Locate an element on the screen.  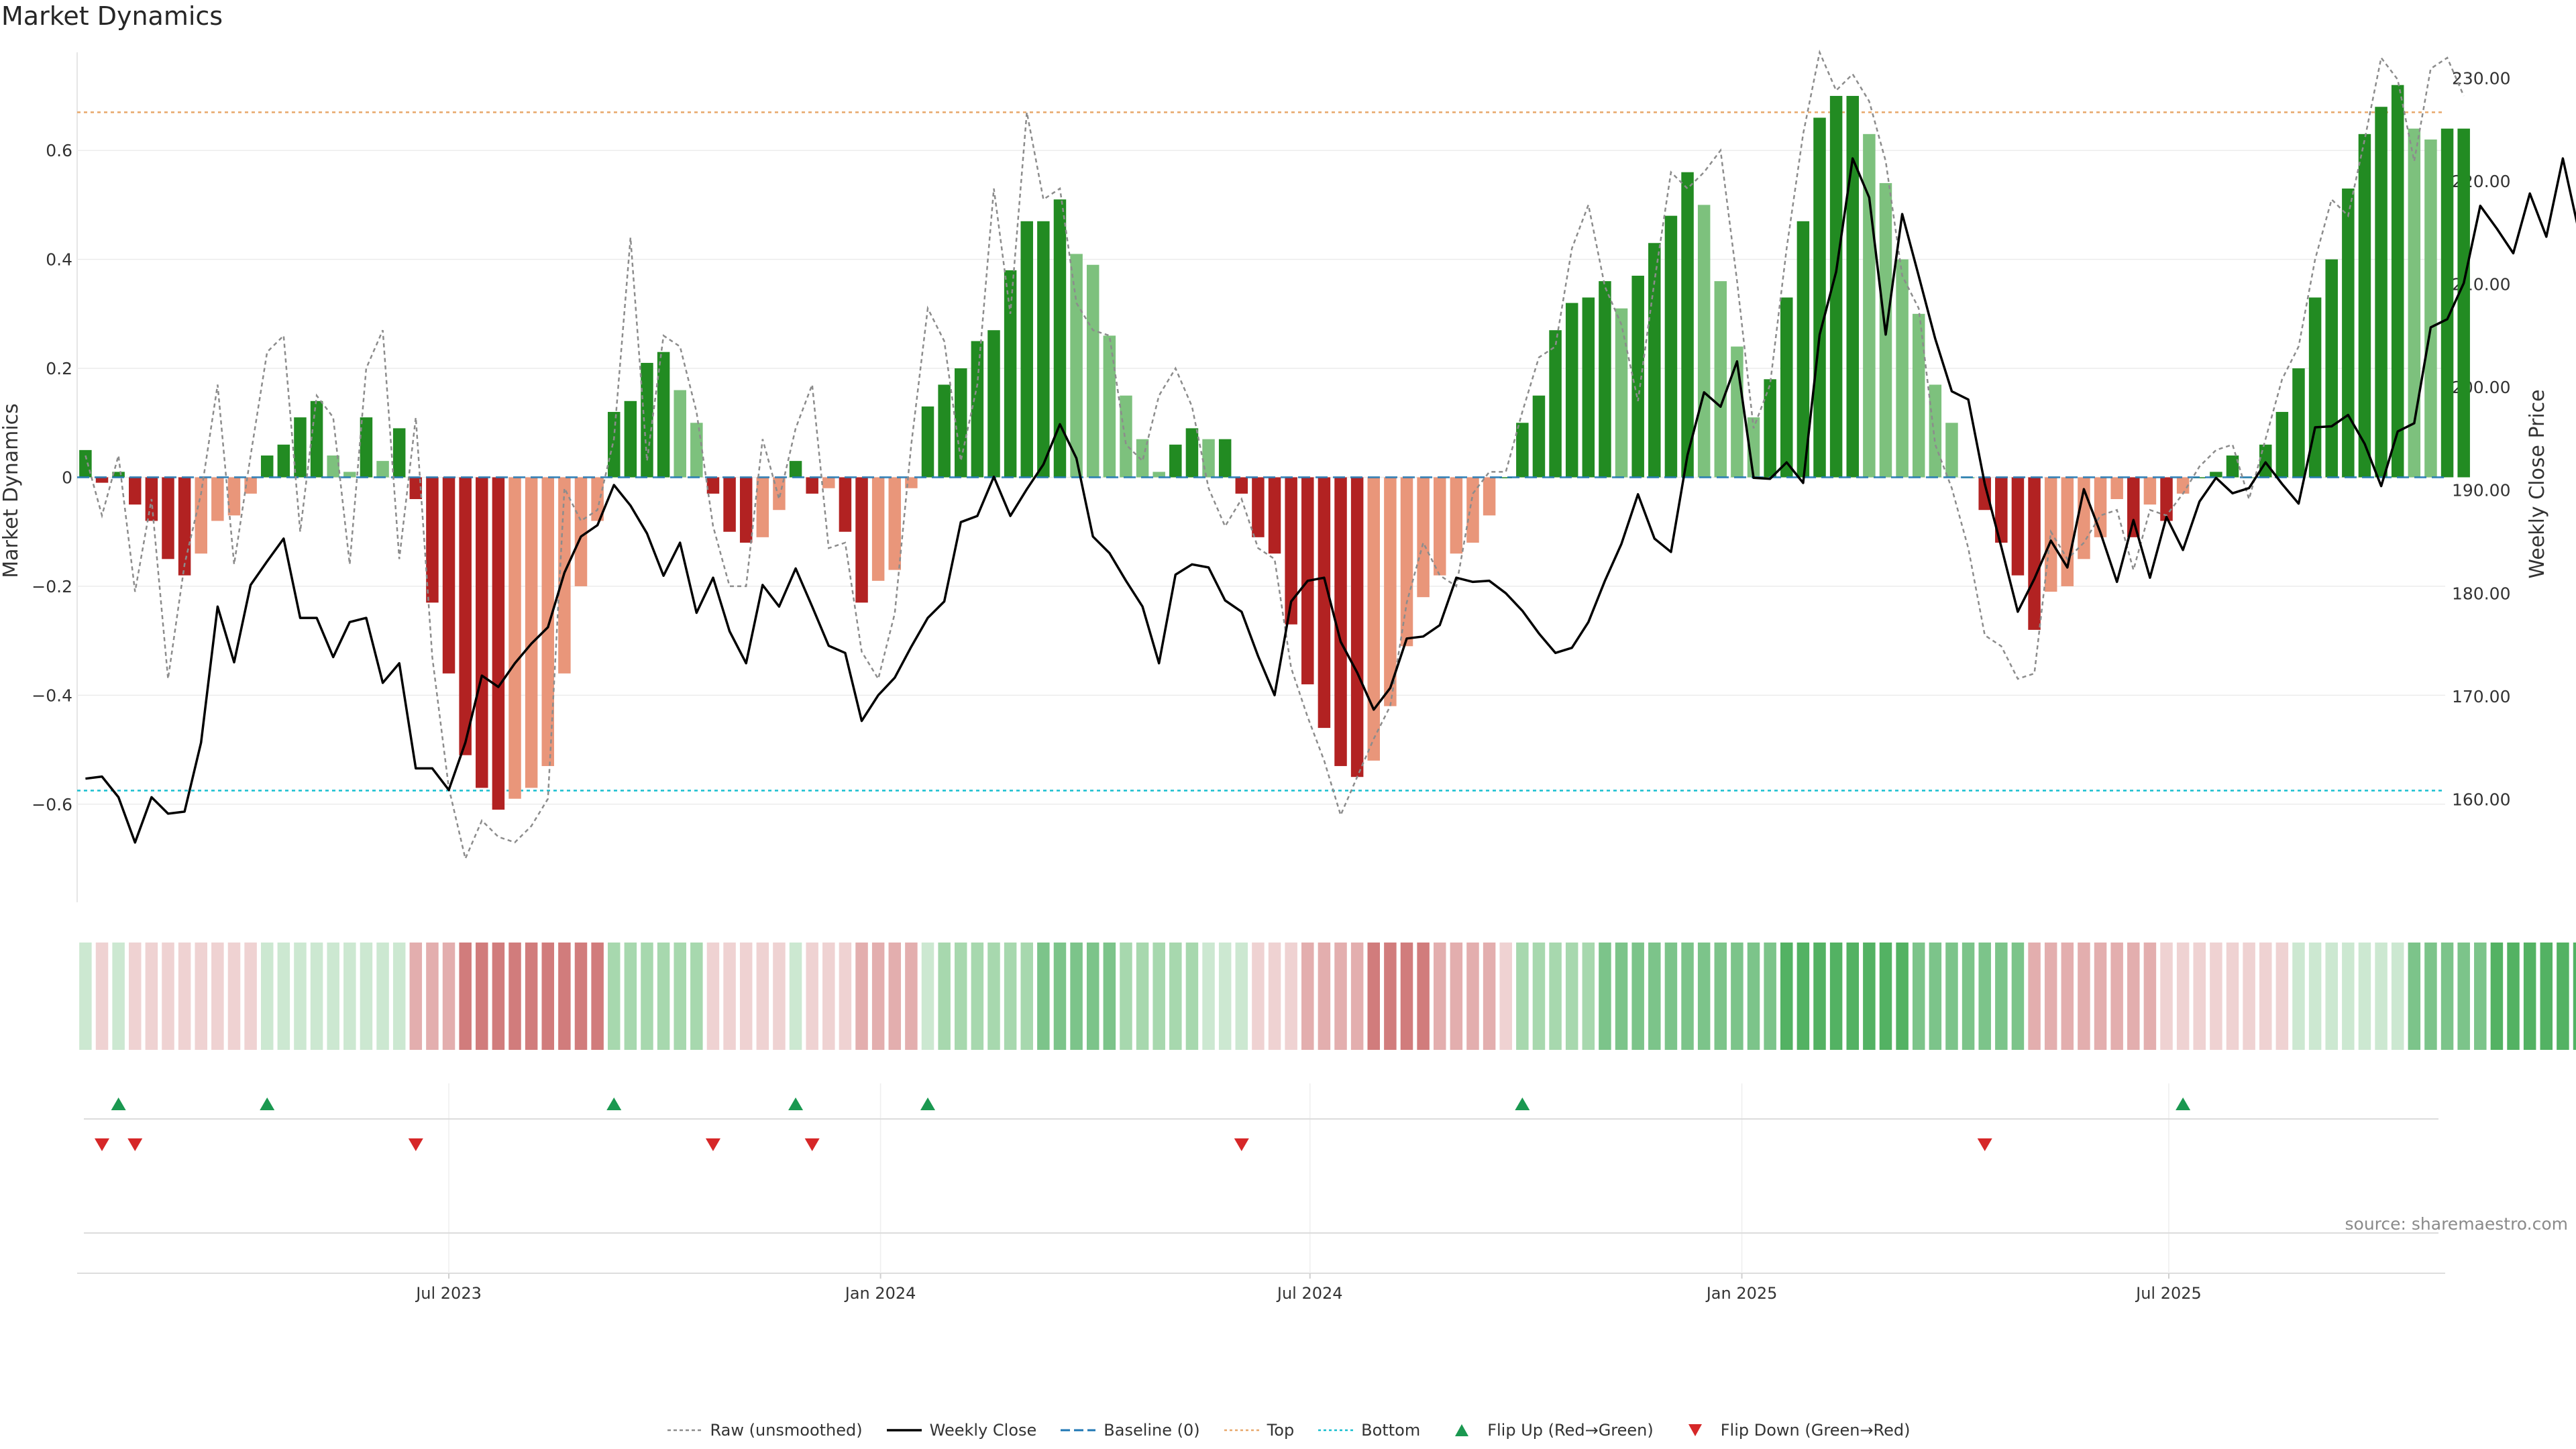
y-tick-label: 0.4 is located at coordinates (59, 260).